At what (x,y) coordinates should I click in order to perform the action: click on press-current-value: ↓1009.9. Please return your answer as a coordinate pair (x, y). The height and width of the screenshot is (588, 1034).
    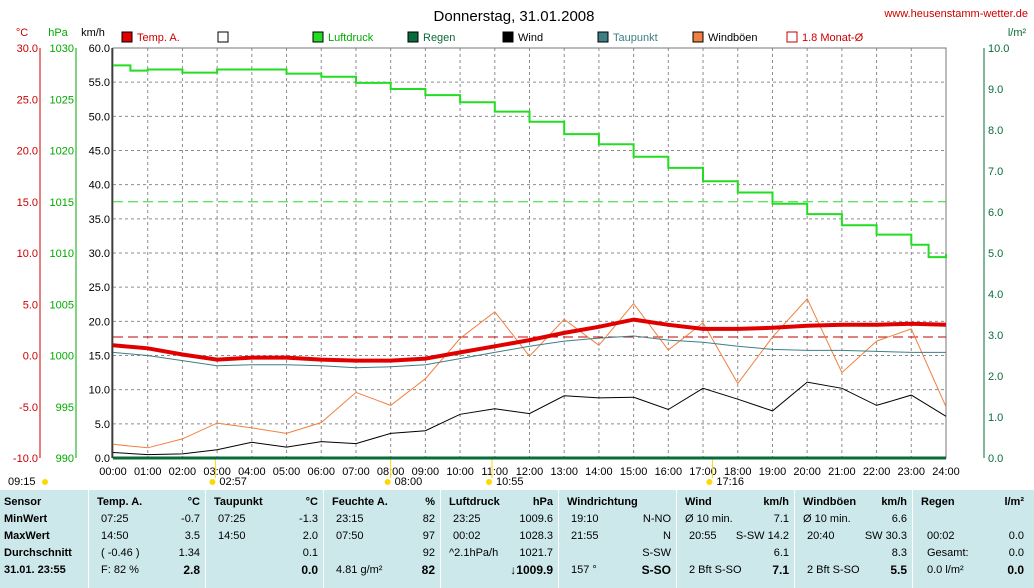
    Looking at the image, I should click on (531, 570).